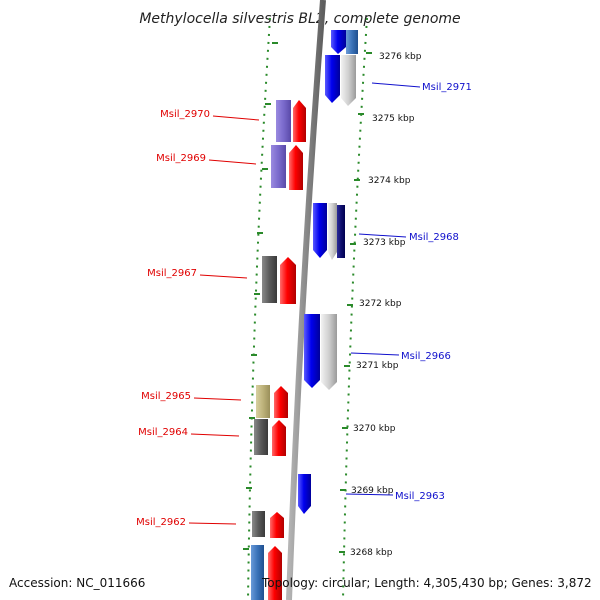 This screenshot has width=600, height=600. I want to click on scale-label: 3268 kbp, so click(371, 553).